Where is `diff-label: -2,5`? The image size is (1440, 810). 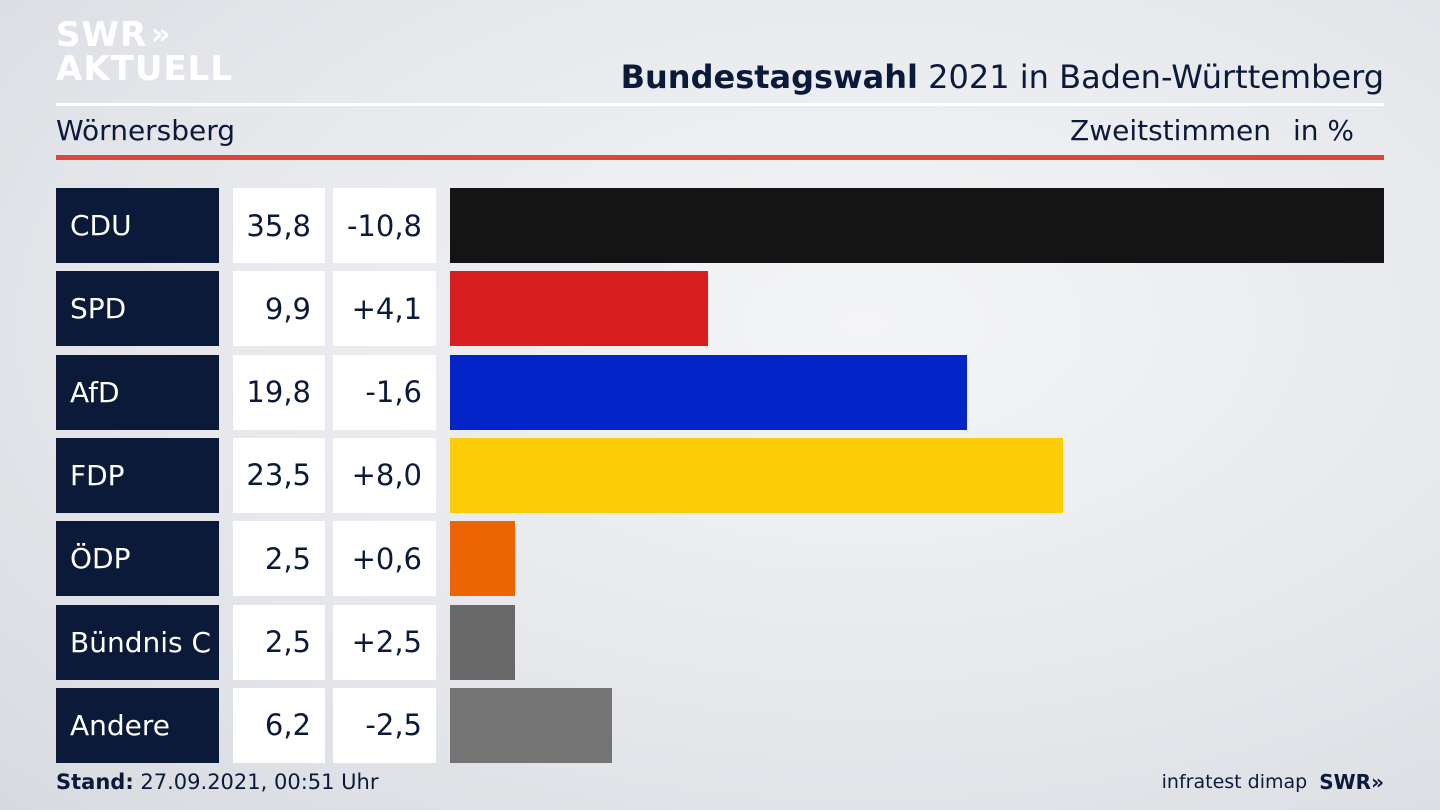
diff-label: -2,5 is located at coordinates (384, 725).